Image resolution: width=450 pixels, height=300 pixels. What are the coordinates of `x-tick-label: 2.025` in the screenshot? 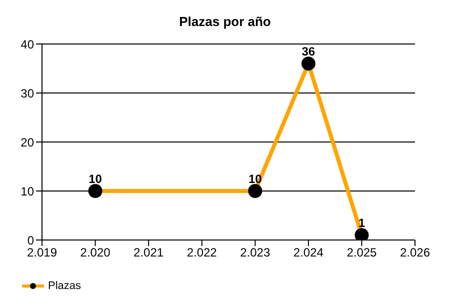 It's located at (362, 253).